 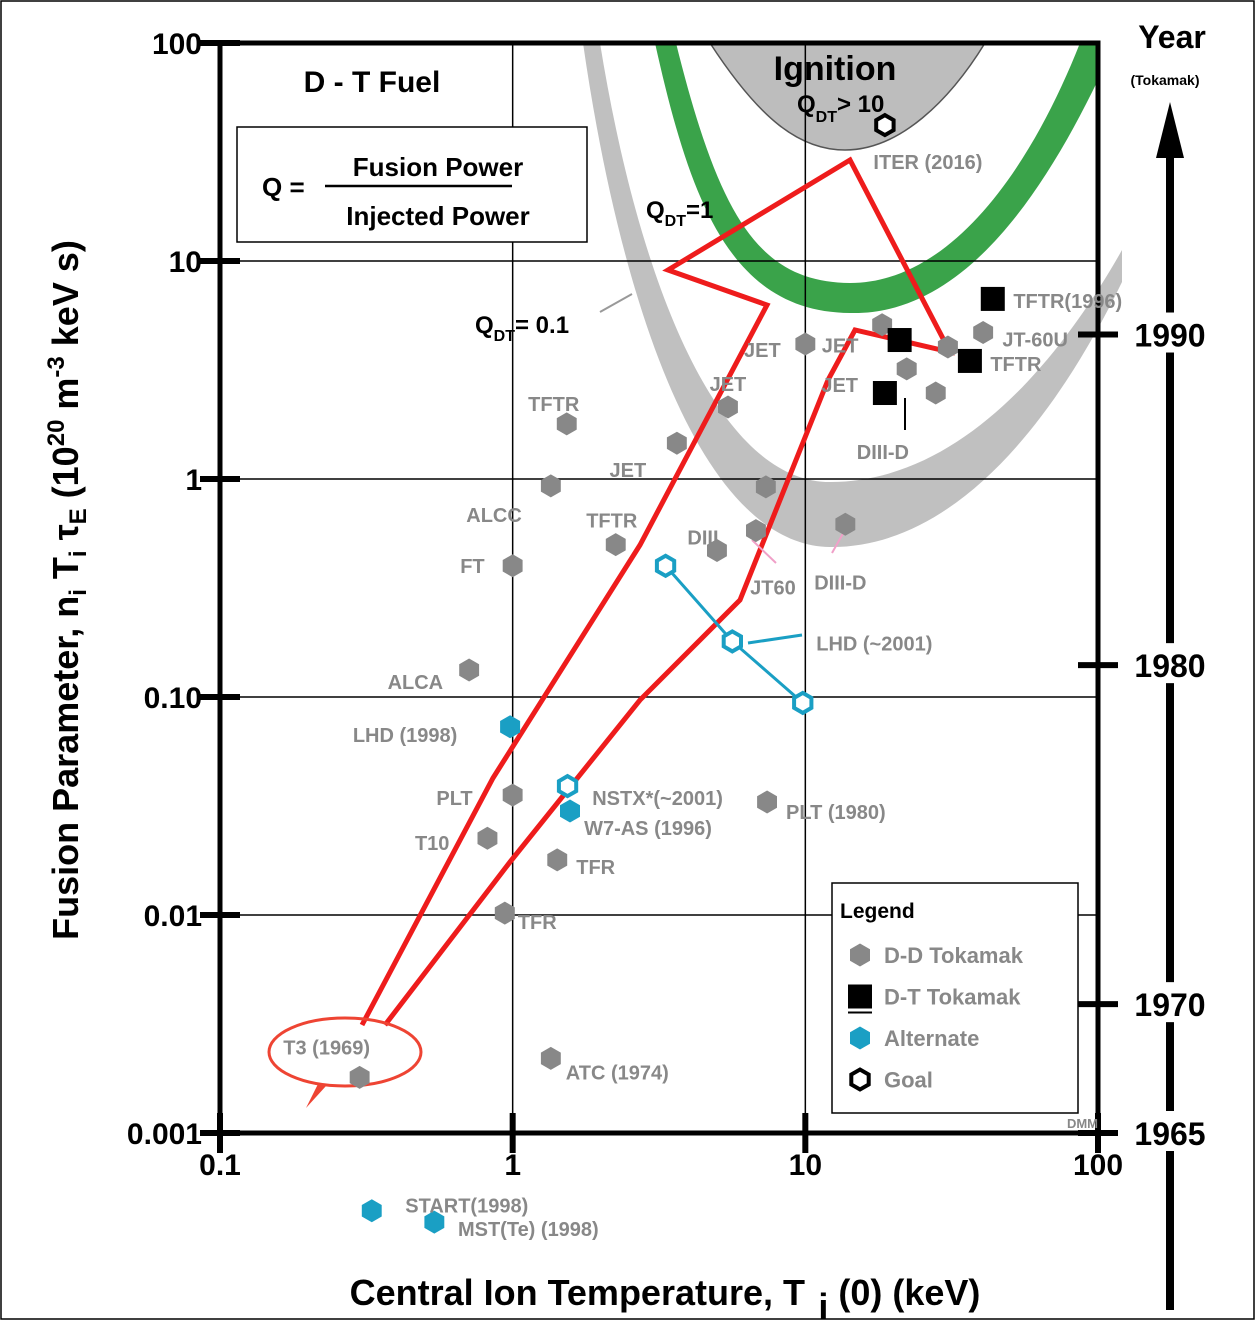 What do you see at coordinates (528, 1230) in the screenshot?
I see `point-label: MST(Te) (1998)` at bounding box center [528, 1230].